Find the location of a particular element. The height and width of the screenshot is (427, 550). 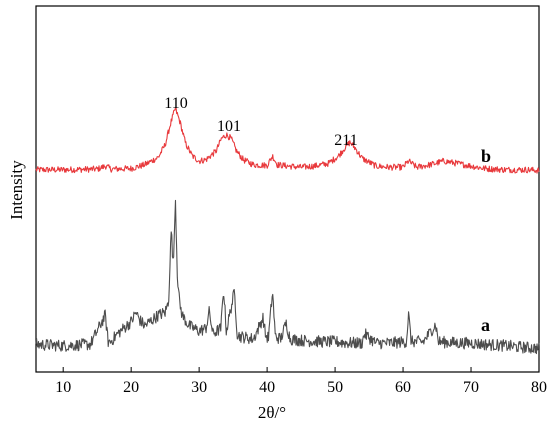

series-label-b: b is located at coordinates (486, 156).